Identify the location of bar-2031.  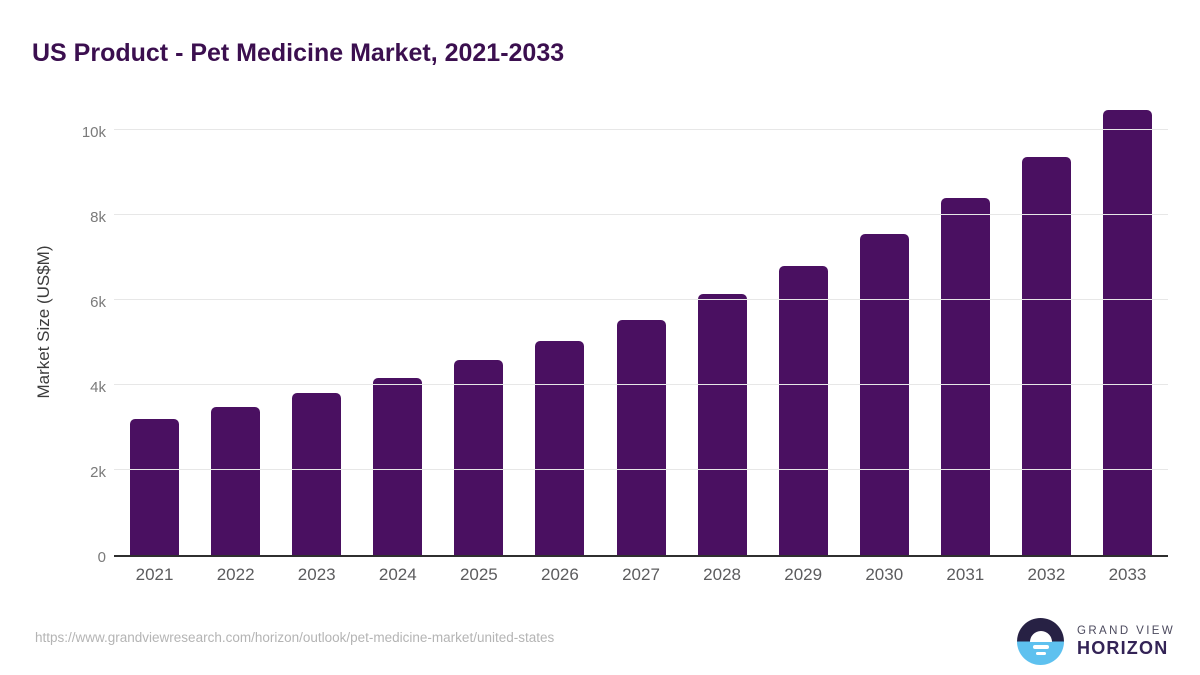
(965, 376).